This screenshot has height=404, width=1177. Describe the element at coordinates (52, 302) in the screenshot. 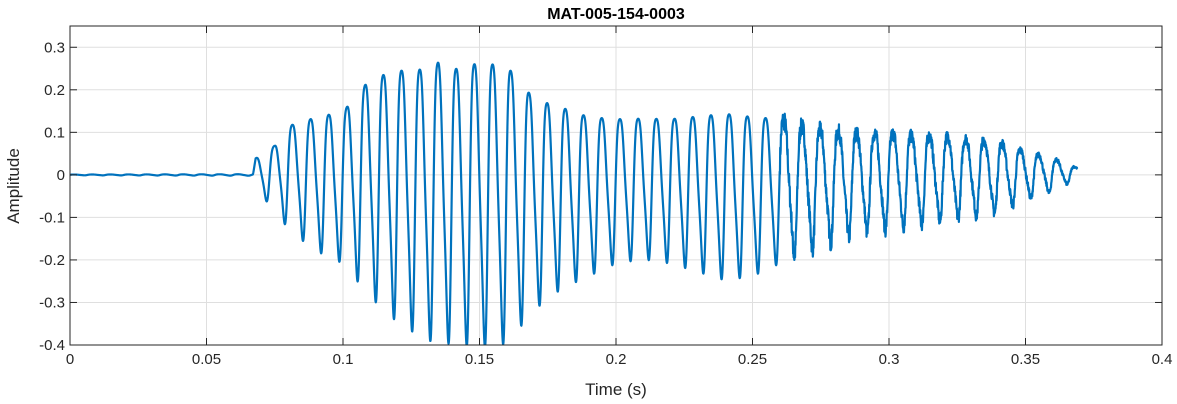

I see `y-tick-label: -0.3` at that location.